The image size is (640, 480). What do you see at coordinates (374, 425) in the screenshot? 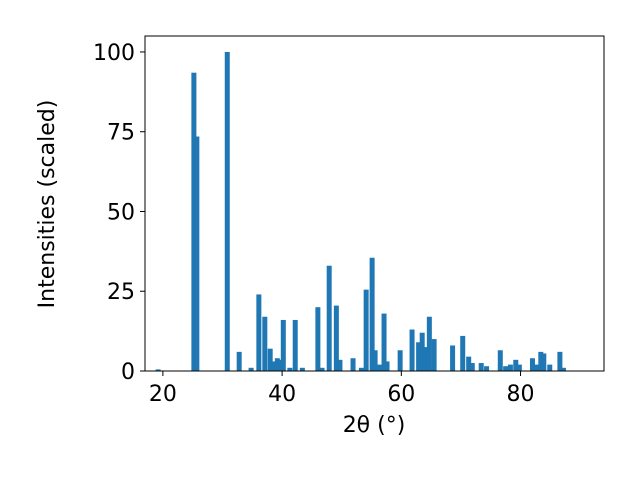
I see `x-axis-label: 2θ (°)` at bounding box center [374, 425].